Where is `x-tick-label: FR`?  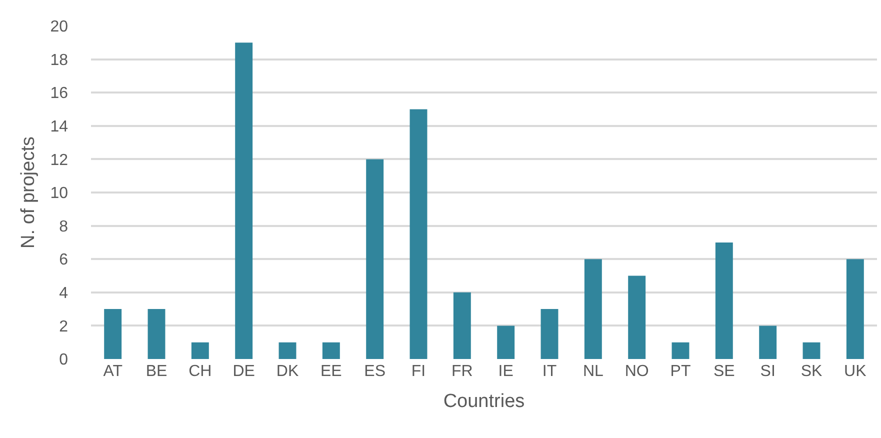 x-tick-label: FR is located at coordinates (462, 371).